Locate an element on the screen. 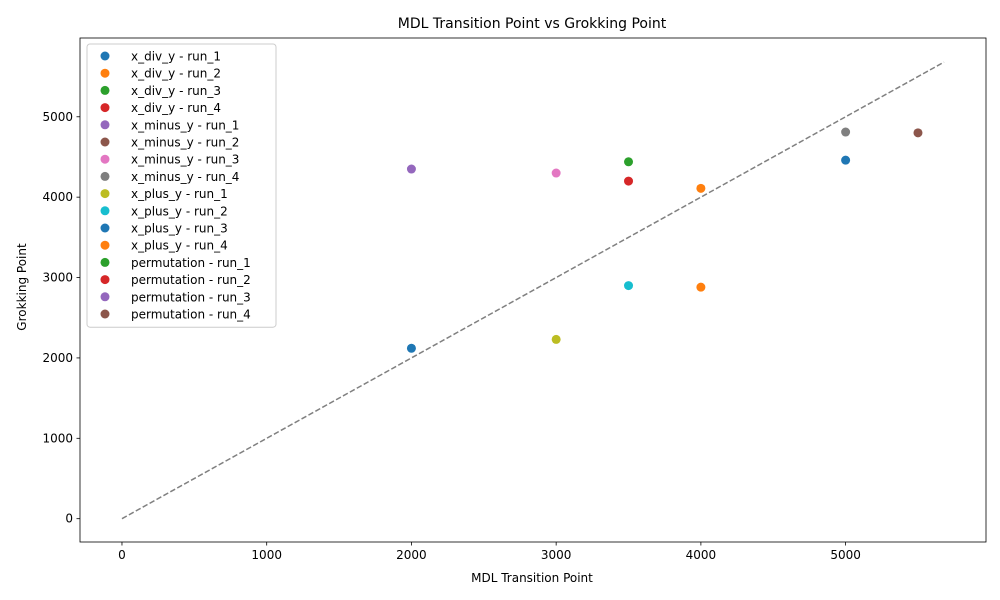  chart-title: MDL Transition Point vs Grokking Point is located at coordinates (532, 24).